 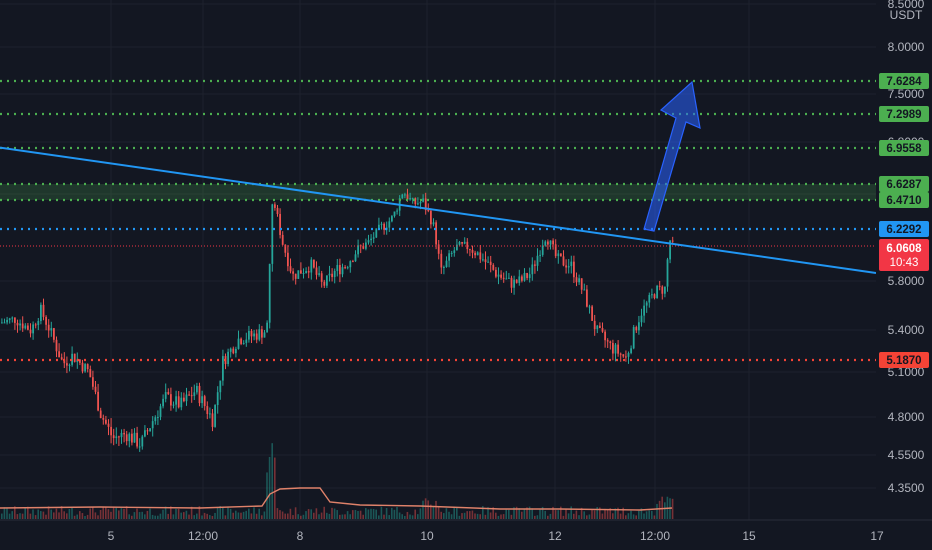 I want to click on time-axis, so click(x=466, y=535).